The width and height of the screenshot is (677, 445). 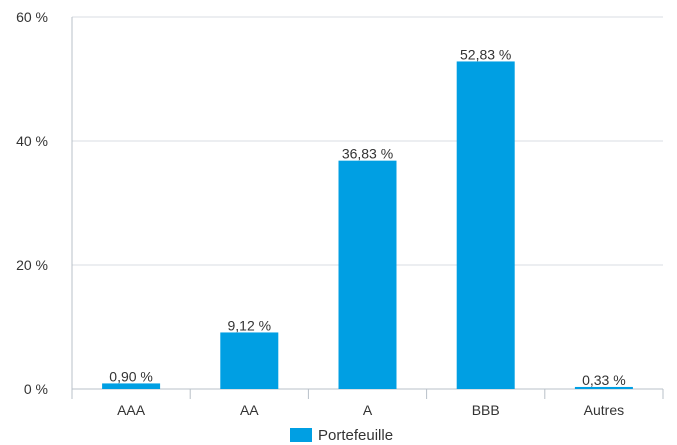 What do you see at coordinates (486, 410) in the screenshot?
I see `x-tick-label: BBB` at bounding box center [486, 410].